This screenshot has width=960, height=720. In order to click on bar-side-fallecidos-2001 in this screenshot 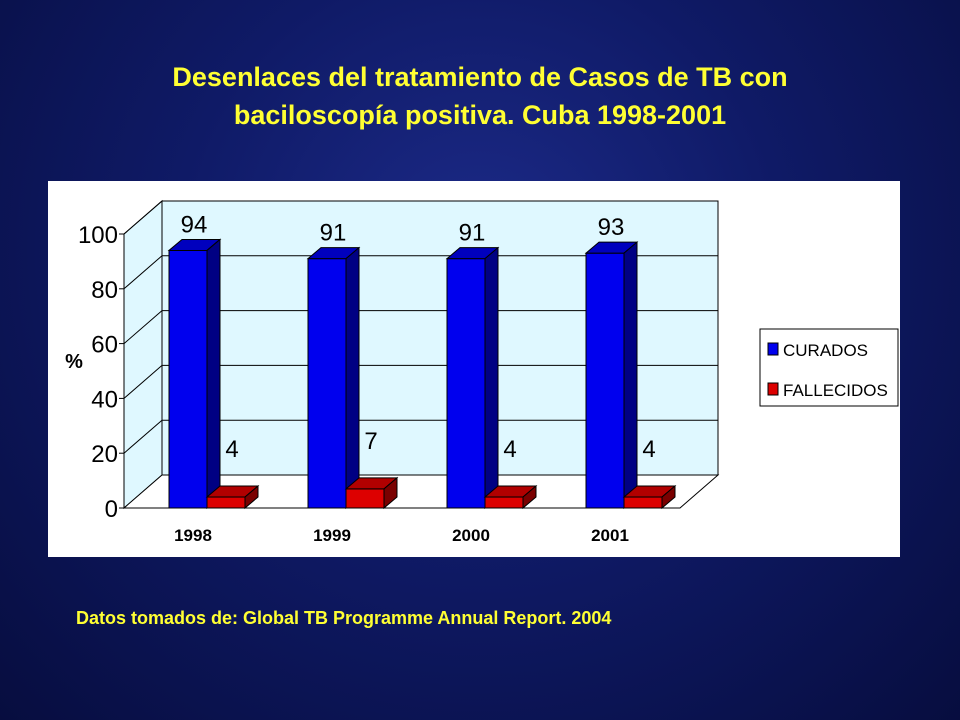, I will do `click(668, 497)`.